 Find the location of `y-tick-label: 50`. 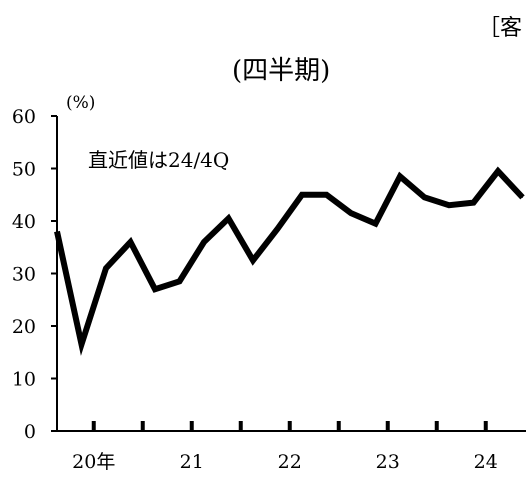

y-tick-label: 50 is located at coordinates (24, 170).